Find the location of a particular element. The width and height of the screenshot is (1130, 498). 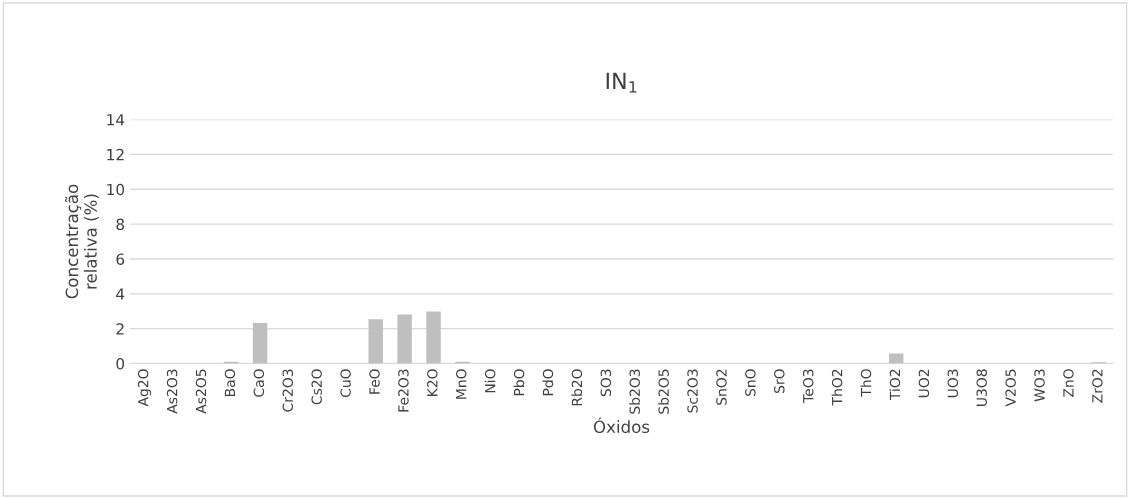

x-tick-label: CaO is located at coordinates (259, 383).